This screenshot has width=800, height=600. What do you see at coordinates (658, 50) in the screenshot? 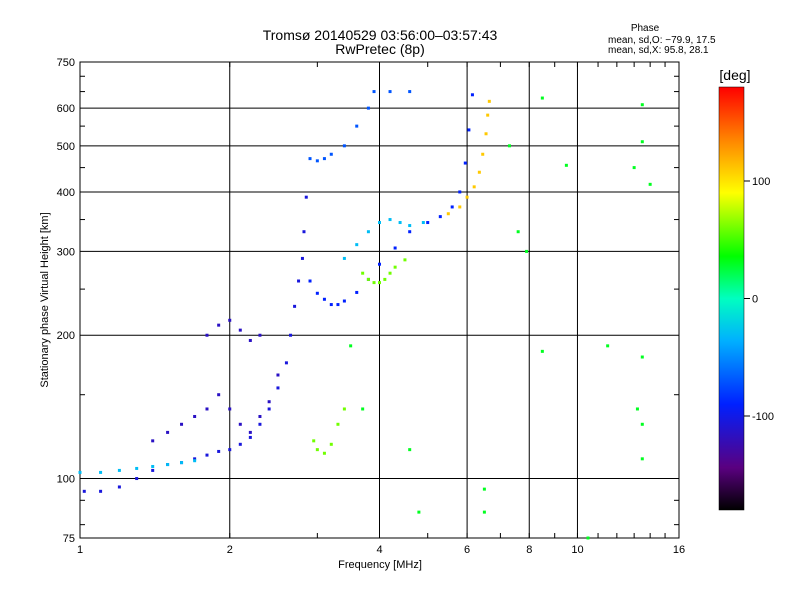
I see `phase-x-stats: mean, sd,X: 95.8, 28.1` at bounding box center [658, 50].